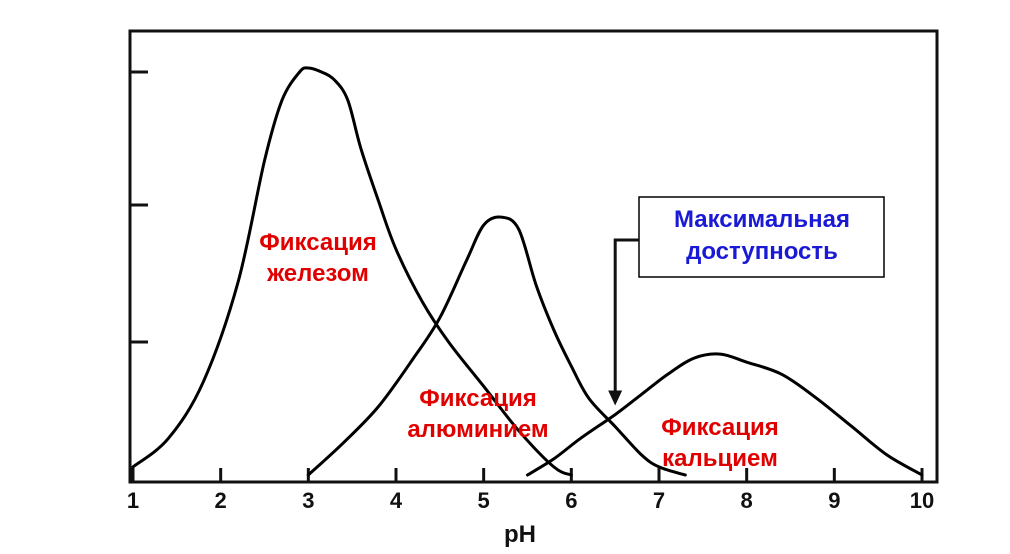  Describe the element at coordinates (922, 500) in the screenshot. I see `x-tick-label-10: 10` at that location.